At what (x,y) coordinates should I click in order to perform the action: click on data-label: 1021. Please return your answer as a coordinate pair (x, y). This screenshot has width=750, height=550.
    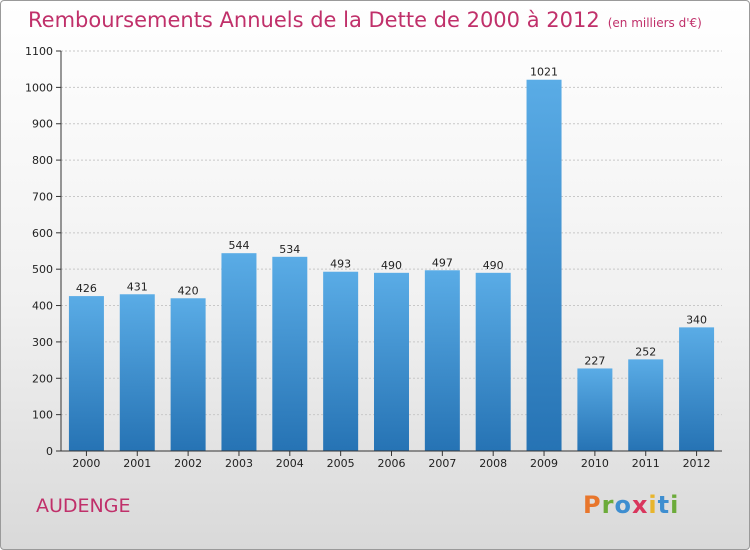
    Looking at the image, I should click on (544, 72).